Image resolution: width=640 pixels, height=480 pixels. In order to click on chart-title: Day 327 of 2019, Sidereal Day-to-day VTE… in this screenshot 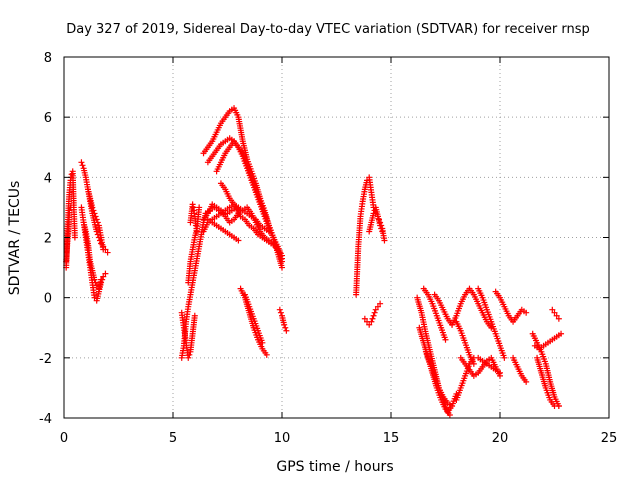, I will do `click(328, 29)`.